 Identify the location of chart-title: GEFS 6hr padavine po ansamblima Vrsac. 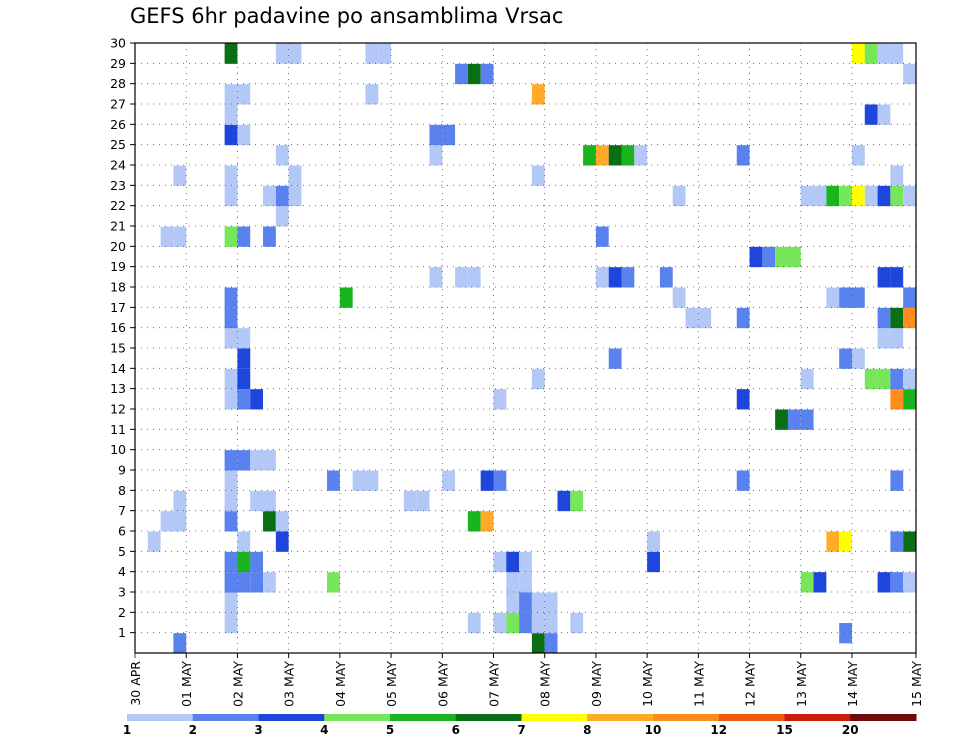
(347, 16).